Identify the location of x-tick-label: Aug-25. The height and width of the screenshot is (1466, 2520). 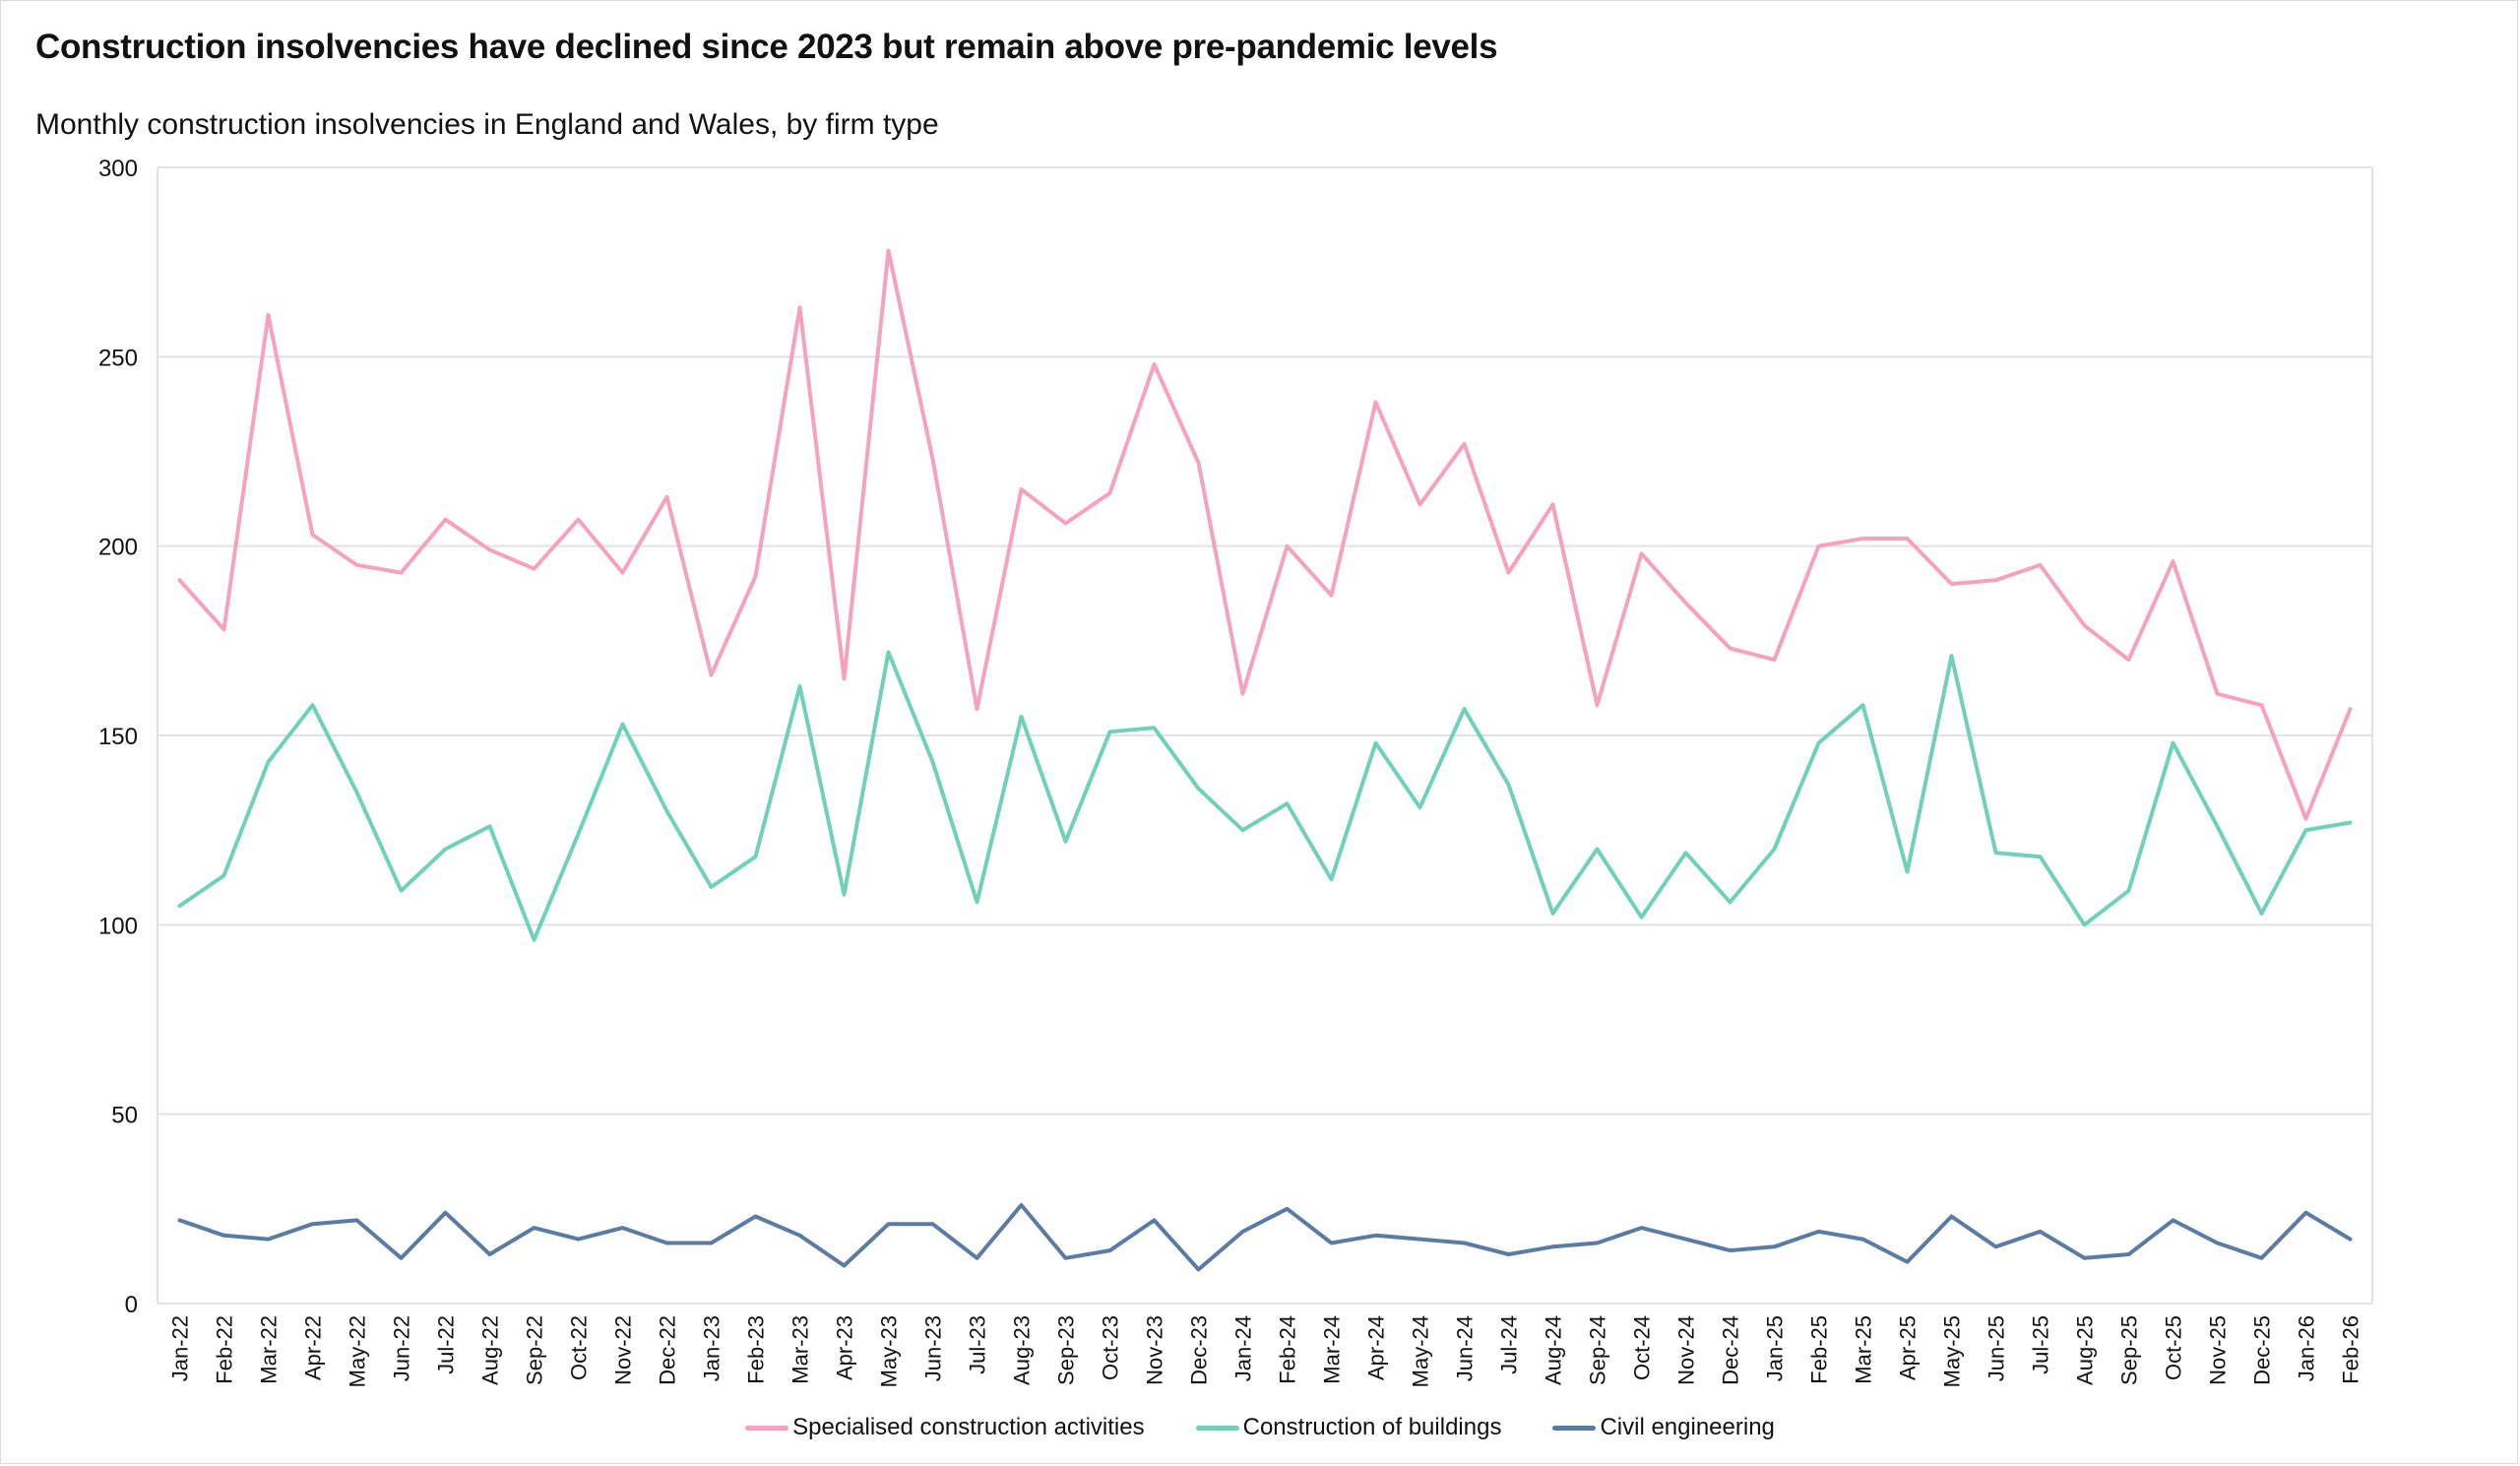
(2085, 1350).